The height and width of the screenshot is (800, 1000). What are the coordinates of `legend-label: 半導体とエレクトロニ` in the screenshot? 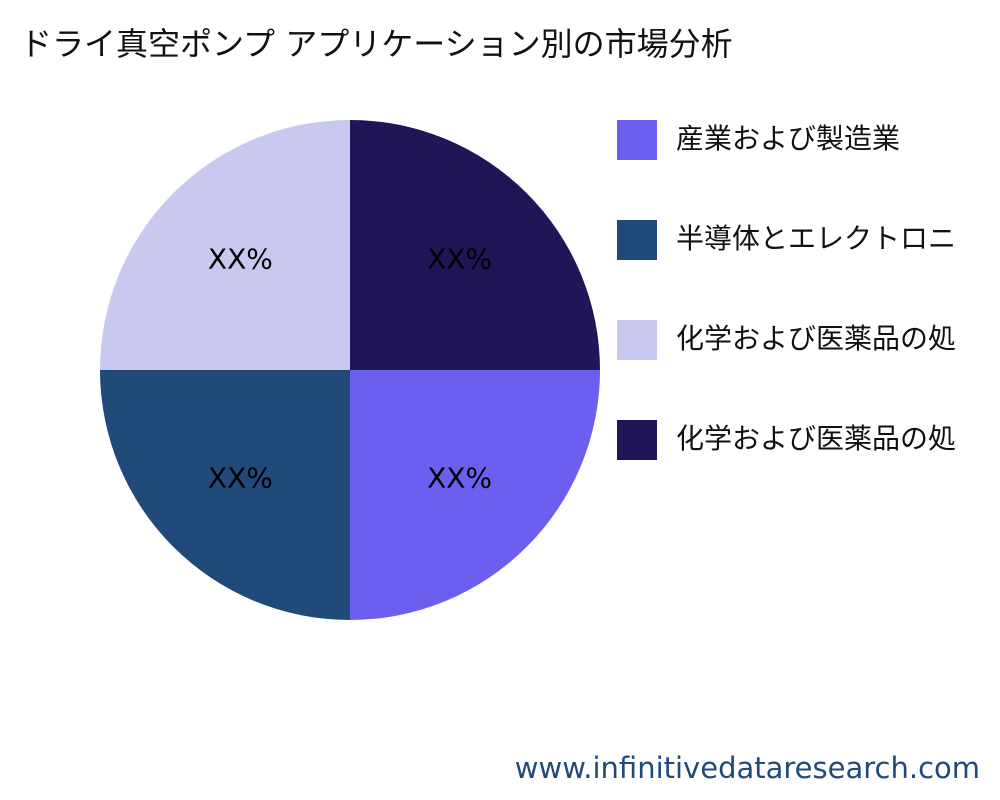 It's located at (816, 238).